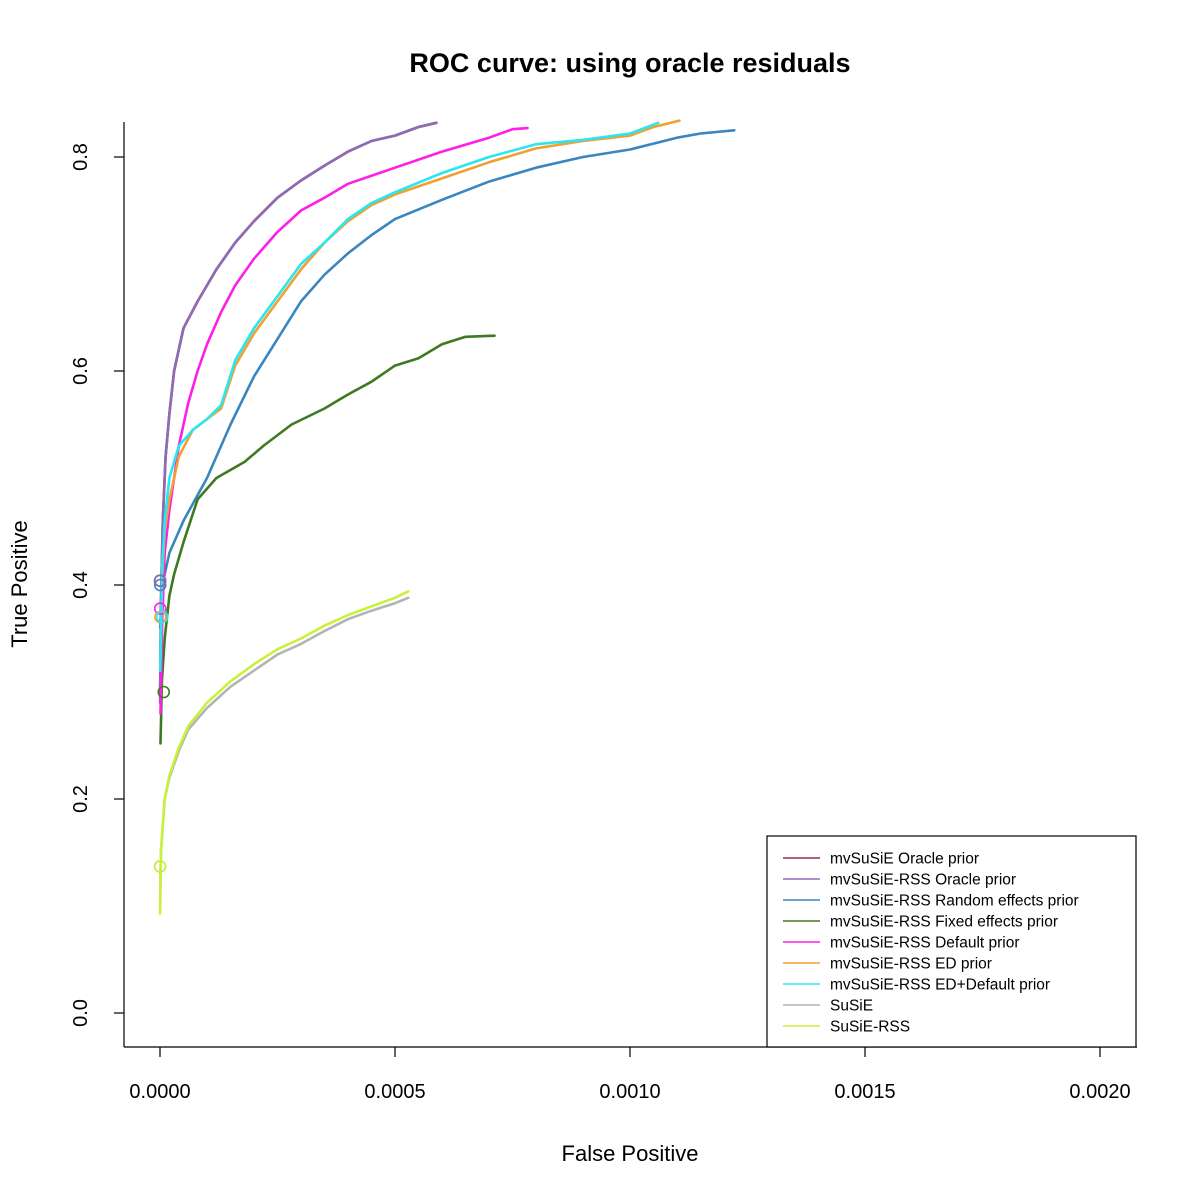 The height and width of the screenshot is (1200, 1200). Describe the element at coordinates (394, 1092) in the screenshot. I see `x-tick-label: 0.0005` at that location.